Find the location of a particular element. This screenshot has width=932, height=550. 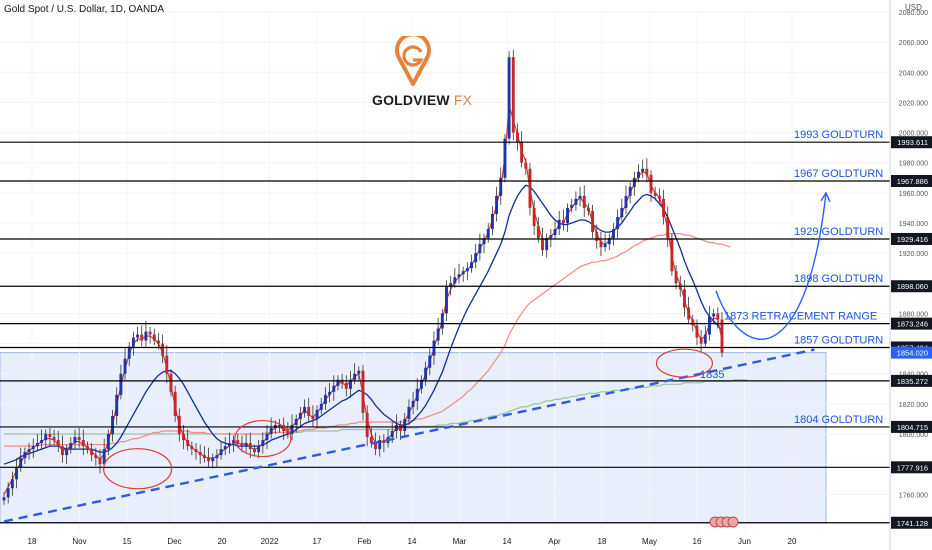

highlight-ellipse is located at coordinates (137, 469).